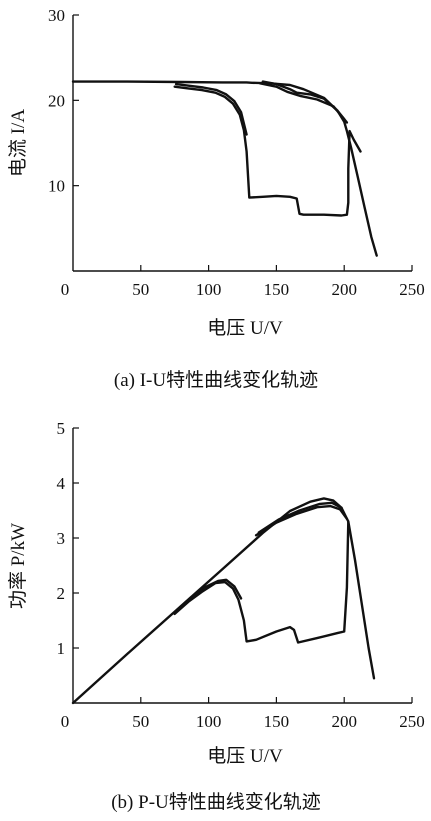 This screenshot has width=431, height=821. I want to click on chart-caption: (a) I-U特性曲线变化轨迹, so click(216, 380).